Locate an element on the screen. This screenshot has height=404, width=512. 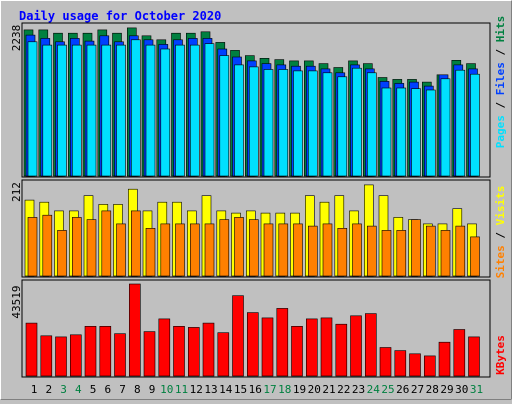
ymax-label-kbytes: 43519 is located at coordinates (16, 301).